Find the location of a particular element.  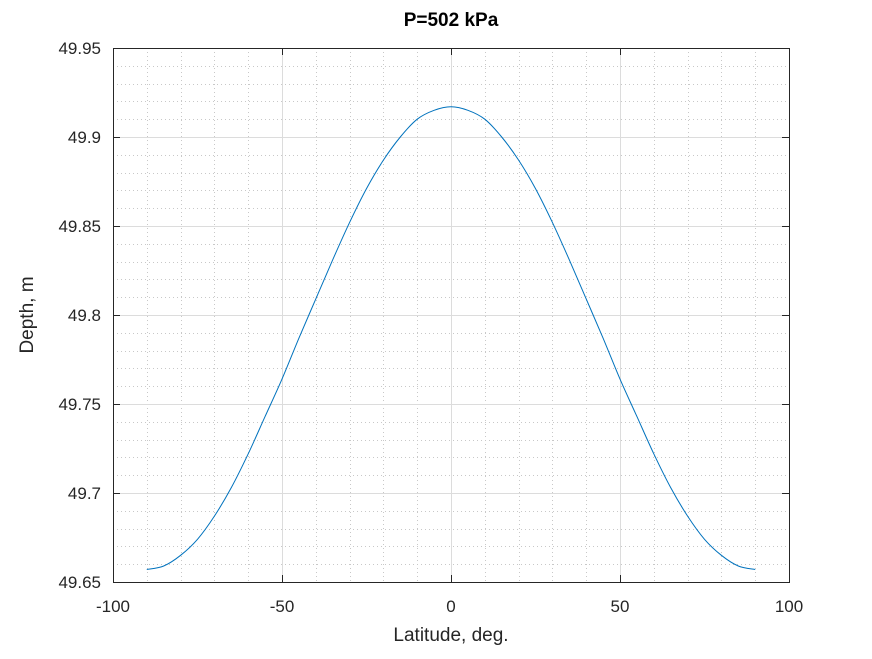

y-tick-label: 49.75 is located at coordinates (79, 404).